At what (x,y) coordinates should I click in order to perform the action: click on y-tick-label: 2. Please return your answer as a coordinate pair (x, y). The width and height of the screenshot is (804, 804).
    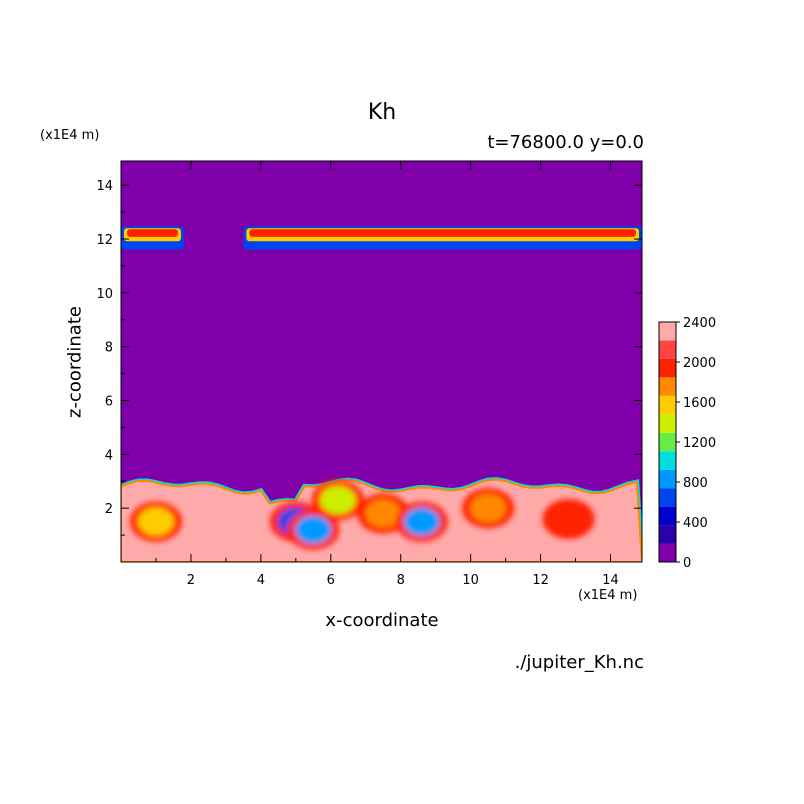
    Looking at the image, I should click on (109, 509).